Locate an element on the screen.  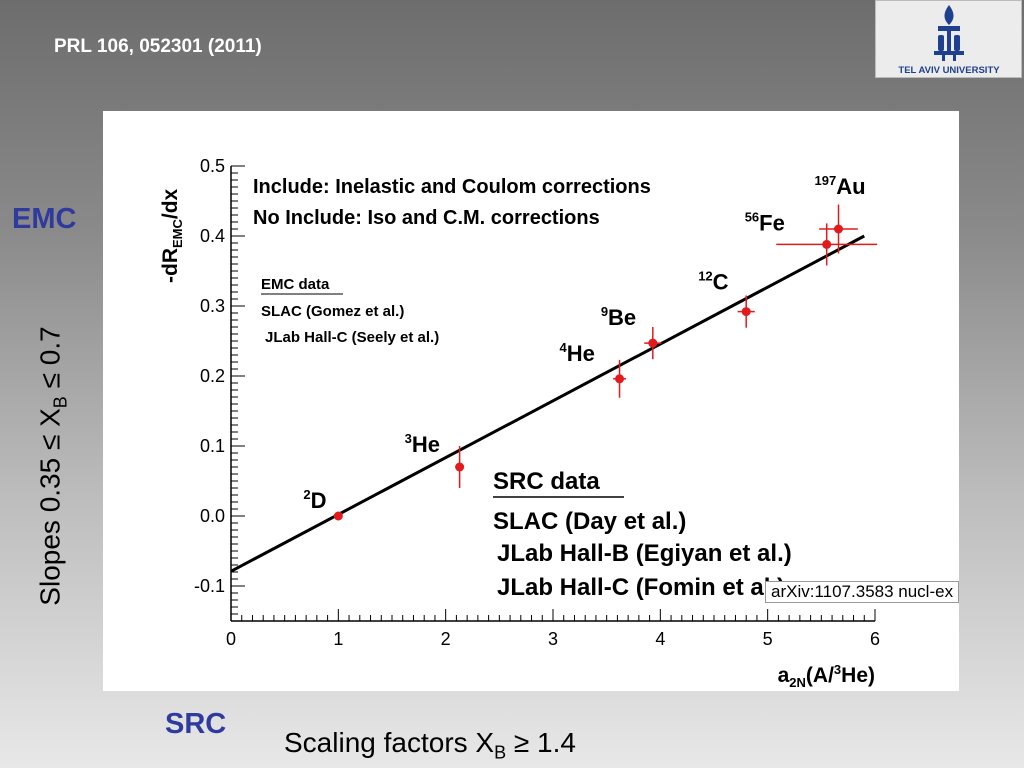
emc-legend-item: SLAC (Gomez et al.) is located at coordinates (332, 311).